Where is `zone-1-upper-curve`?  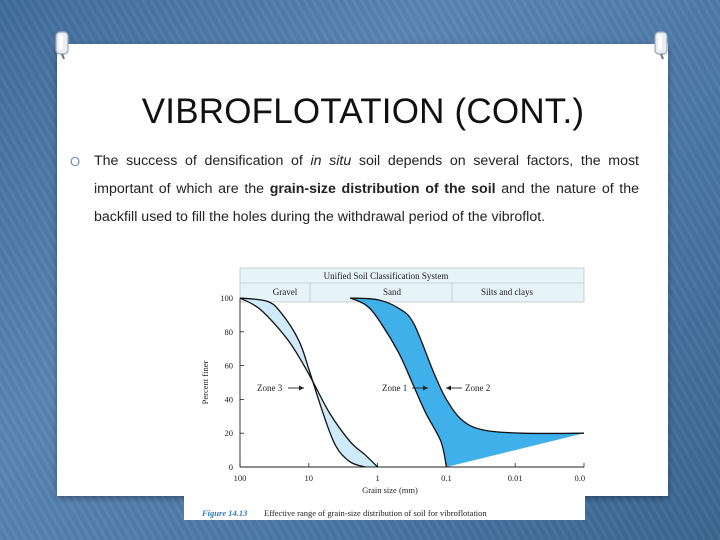
zone-1-upper-curve is located at coordinates (398, 382).